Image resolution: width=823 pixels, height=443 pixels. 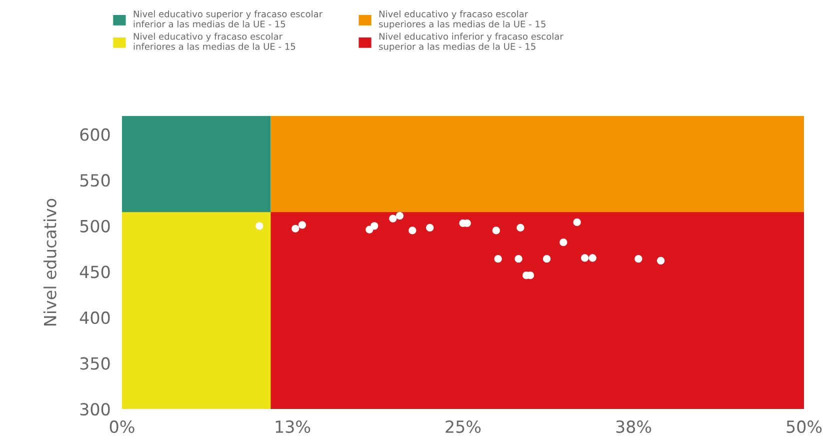 I want to click on y-tick-label: 400, so click(x=95, y=317).